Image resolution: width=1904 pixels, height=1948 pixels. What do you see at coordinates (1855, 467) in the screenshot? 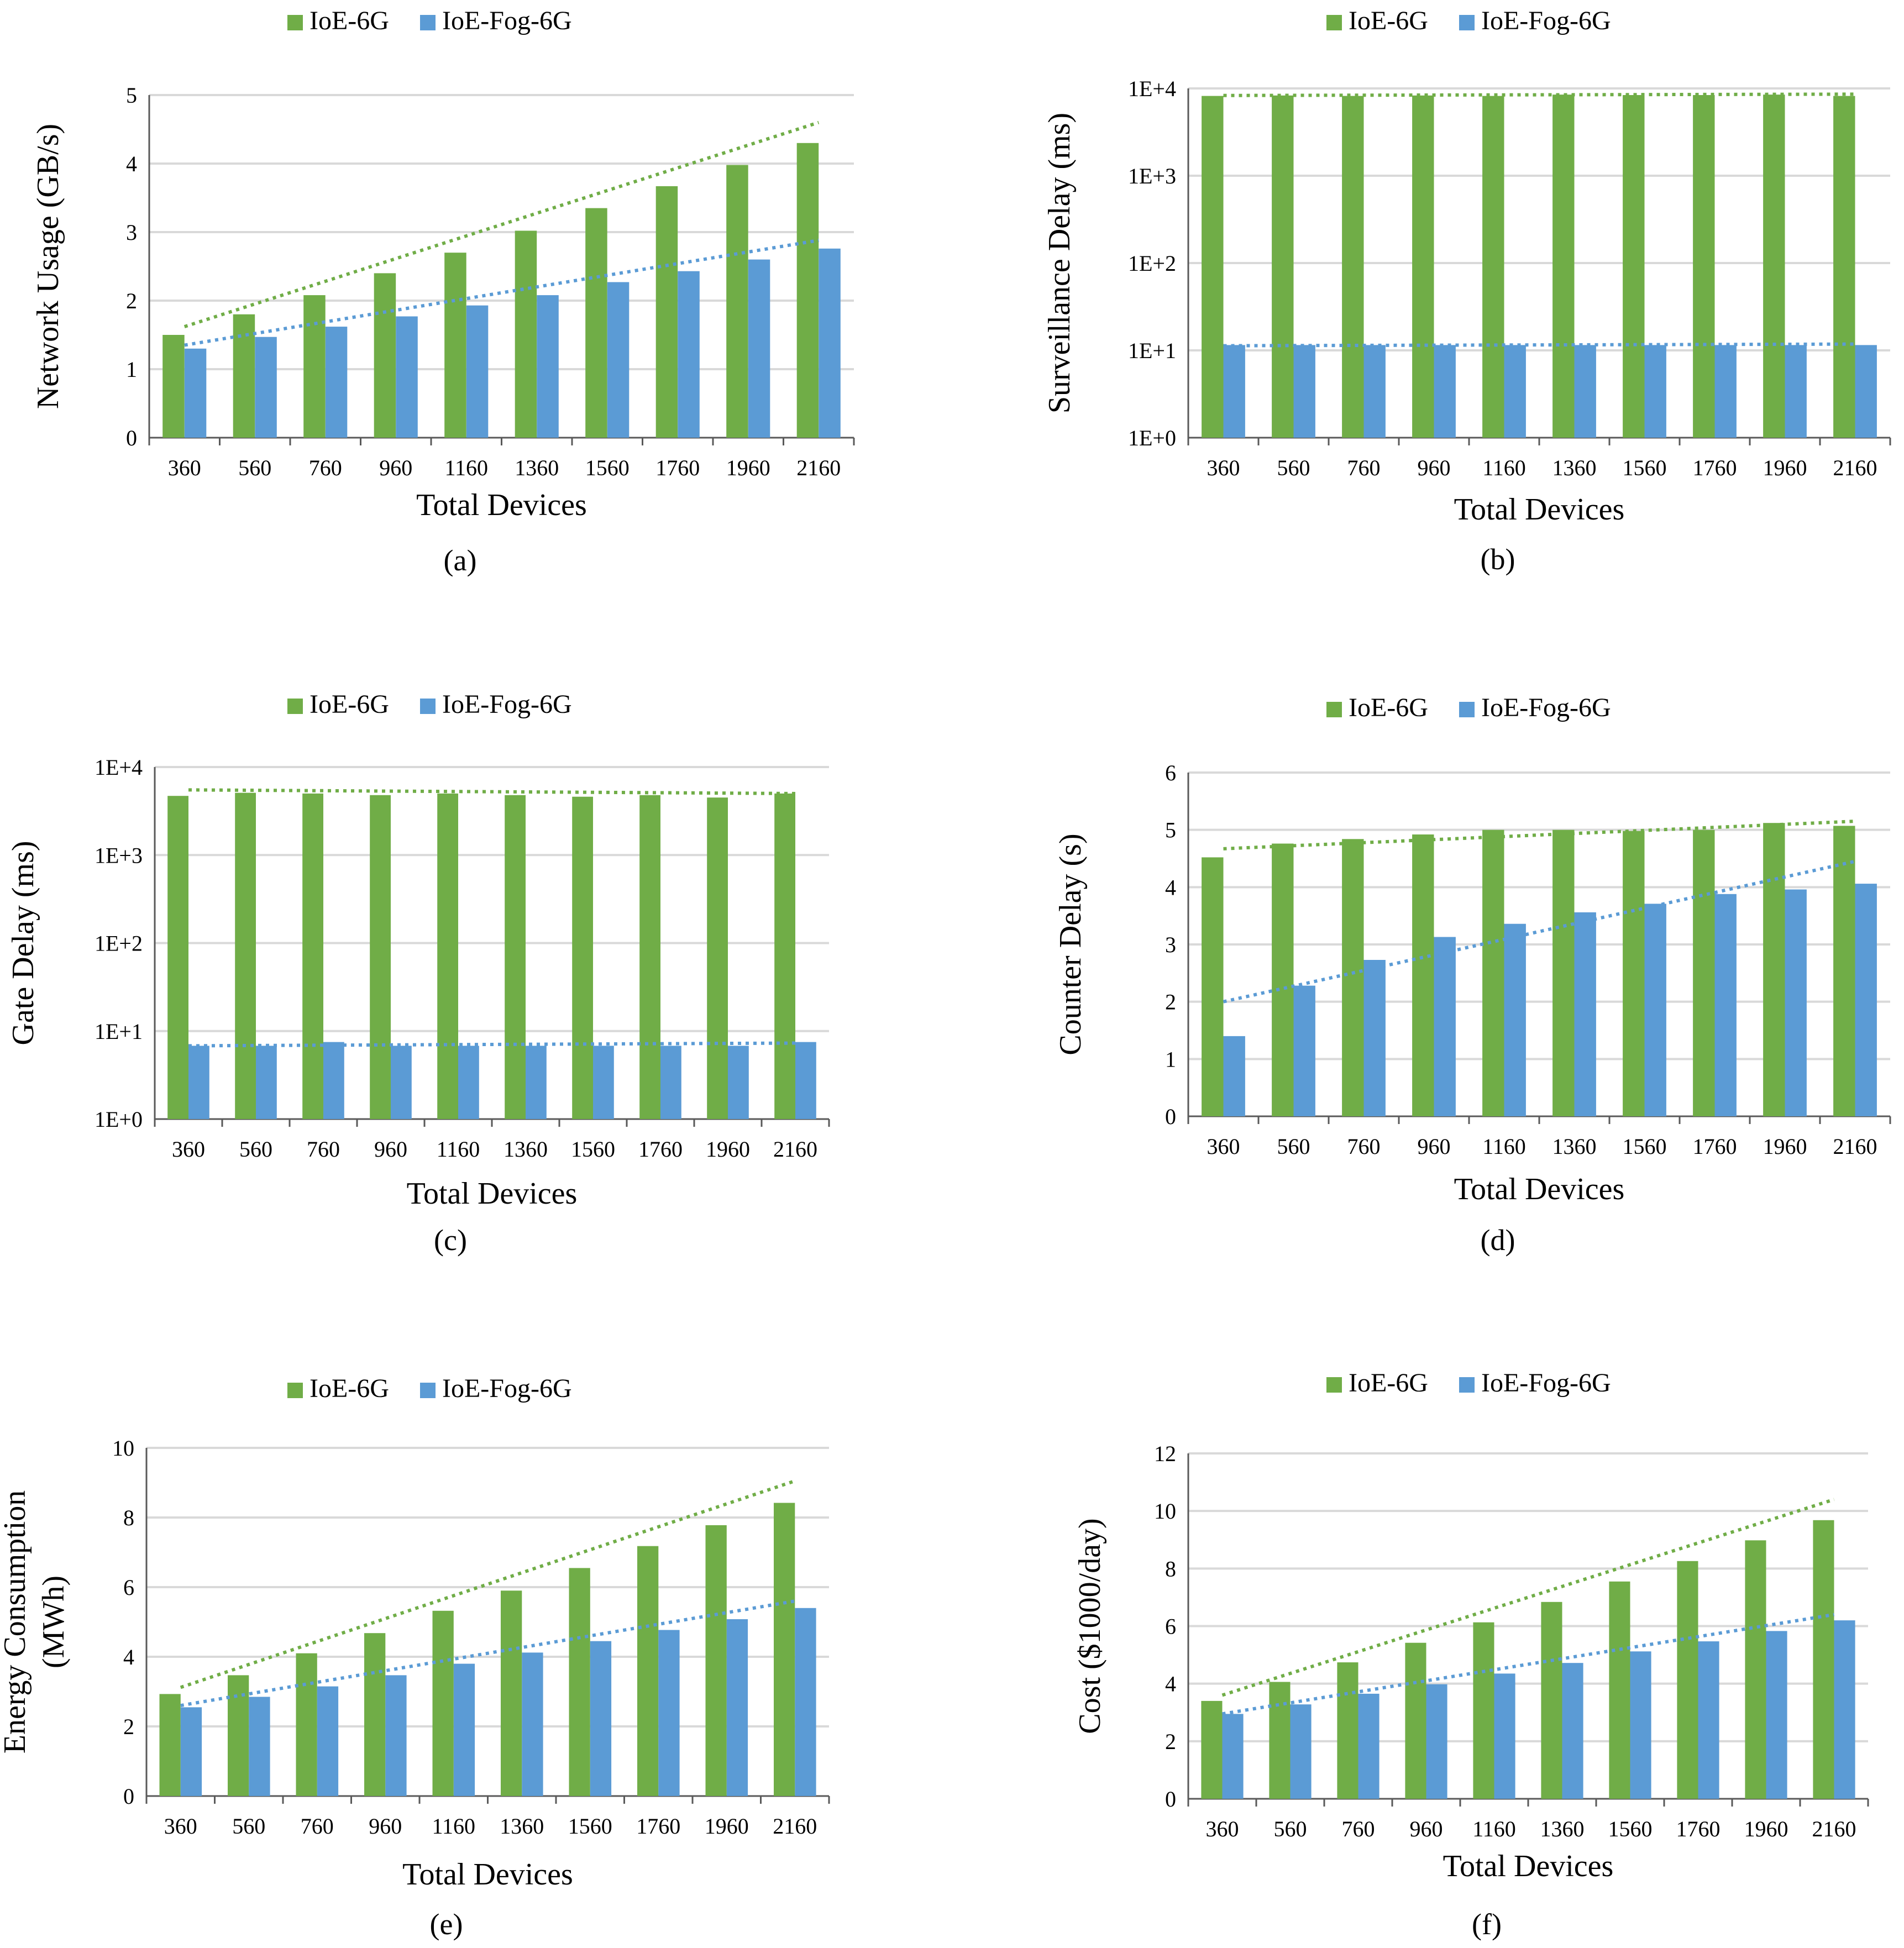
I see `x-tick-label: 2160` at bounding box center [1855, 467].